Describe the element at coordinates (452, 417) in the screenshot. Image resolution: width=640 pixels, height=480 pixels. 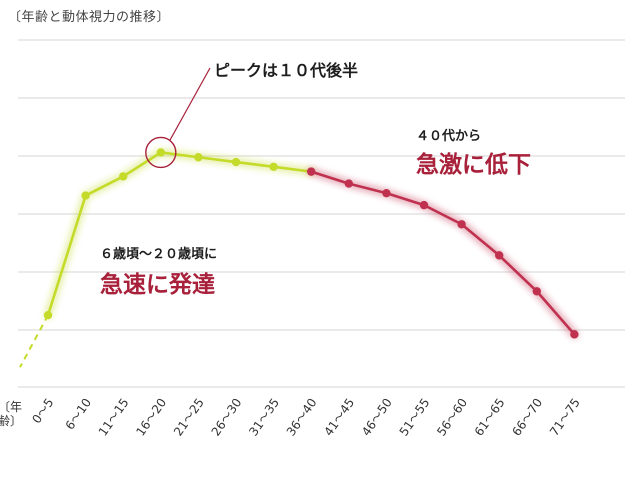
I see `x-tick-label: 56〜60` at that location.